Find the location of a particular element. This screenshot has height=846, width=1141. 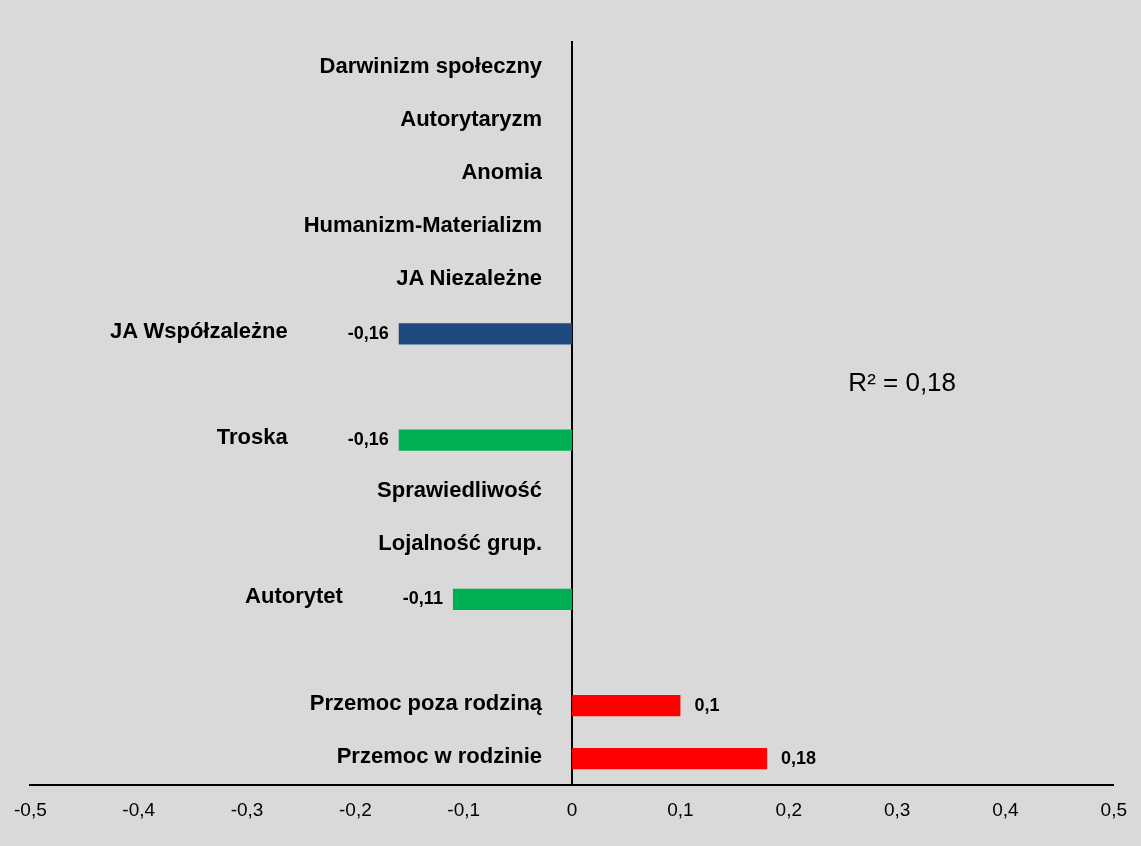

y-tick-label: JA Niezależne is located at coordinates (469, 277).